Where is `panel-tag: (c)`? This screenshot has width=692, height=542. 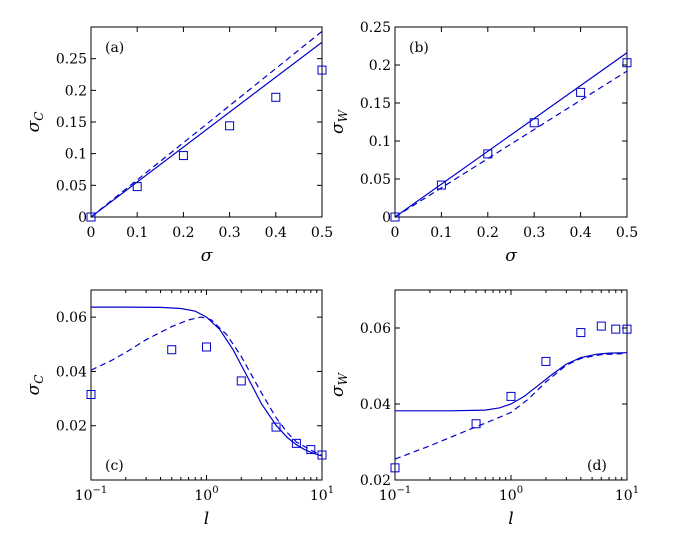 panel-tag: (c) is located at coordinates (114, 466).